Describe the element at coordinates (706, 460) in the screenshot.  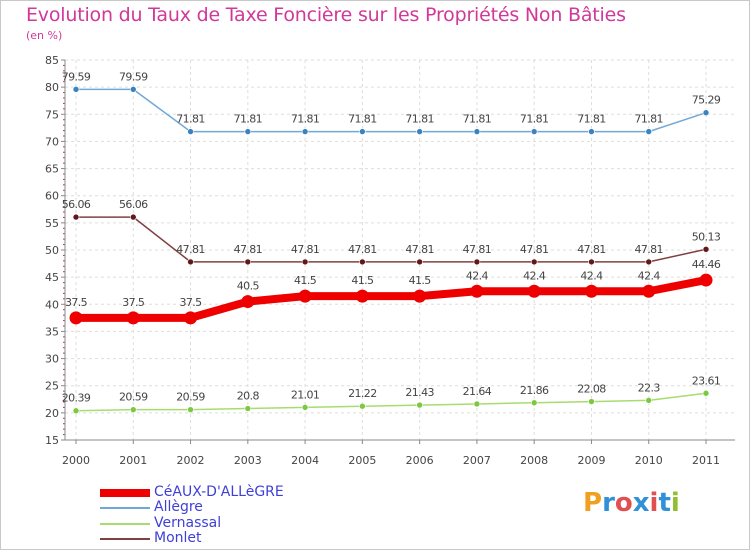
I see `x-tick-label: 2011` at that location.